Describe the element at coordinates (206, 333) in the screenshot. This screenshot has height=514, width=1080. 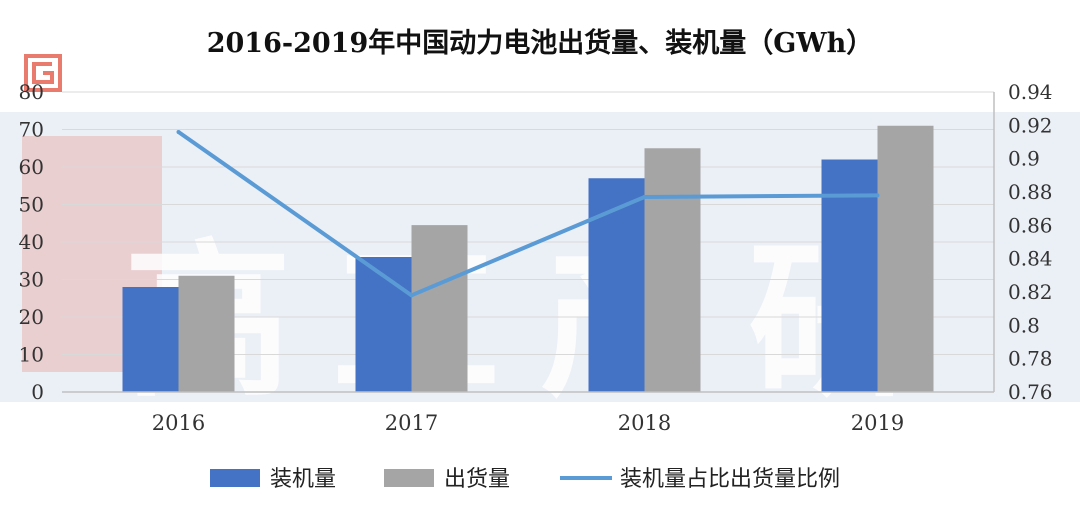
I see `bar-shipped-2016` at that location.